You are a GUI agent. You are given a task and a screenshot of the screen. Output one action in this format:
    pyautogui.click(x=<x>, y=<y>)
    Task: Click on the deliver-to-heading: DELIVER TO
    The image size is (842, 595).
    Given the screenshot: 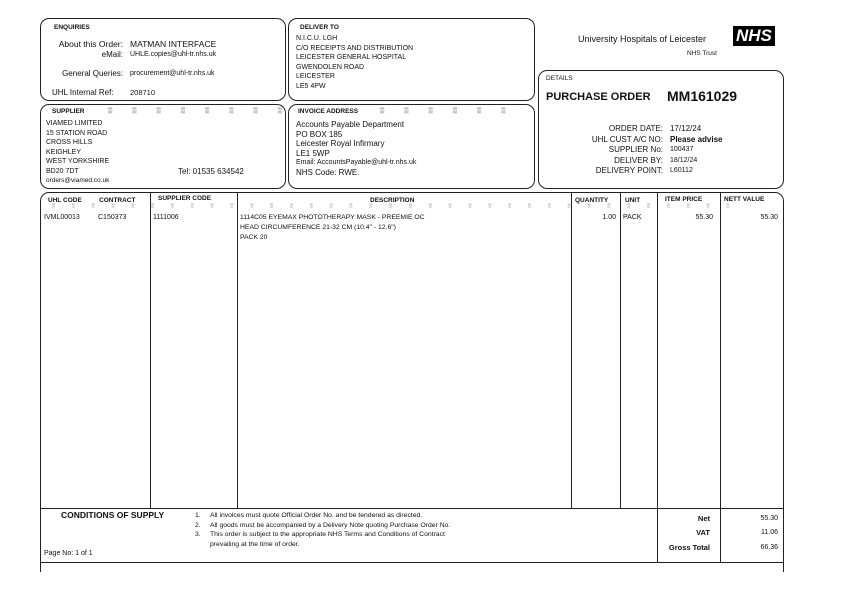 What is the action you would take?
    pyautogui.click(x=319, y=27)
    